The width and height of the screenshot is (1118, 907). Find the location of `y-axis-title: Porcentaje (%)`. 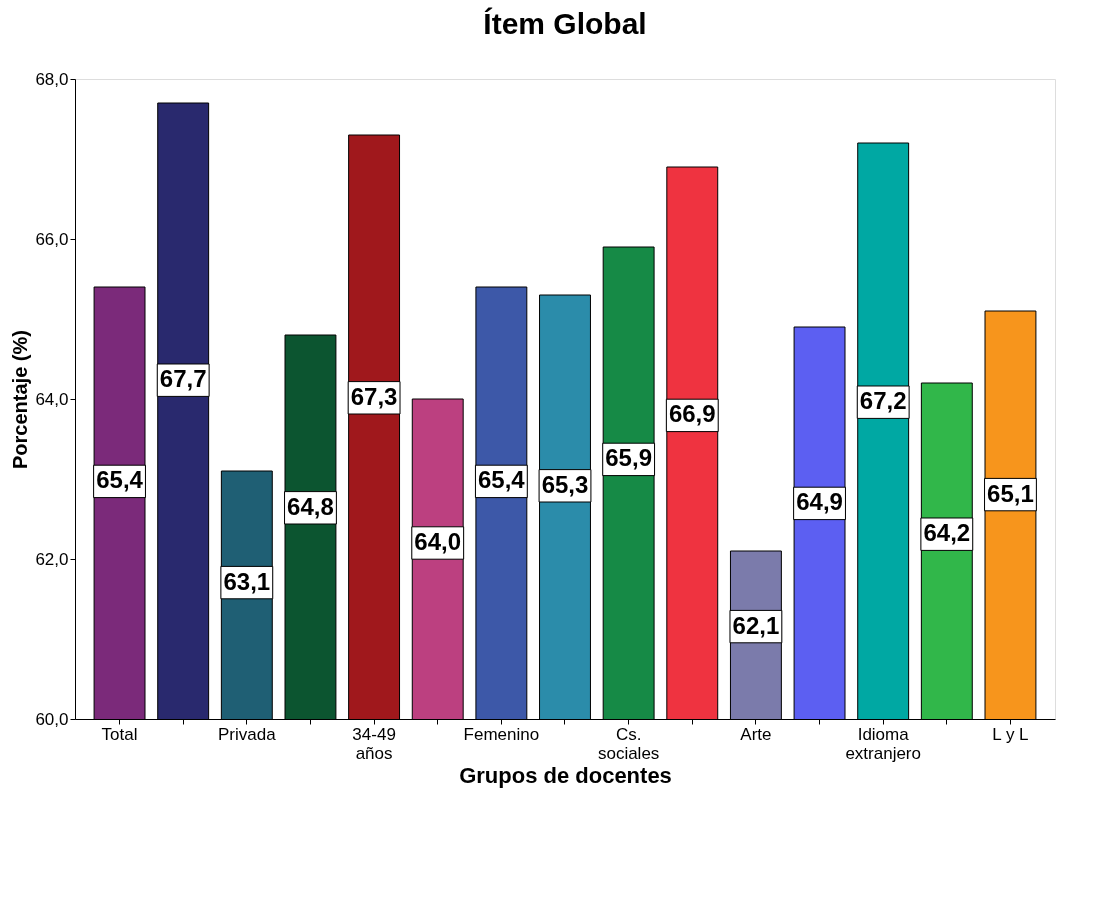

y-axis-title: Porcentaje (%) is located at coordinates (20, 399).